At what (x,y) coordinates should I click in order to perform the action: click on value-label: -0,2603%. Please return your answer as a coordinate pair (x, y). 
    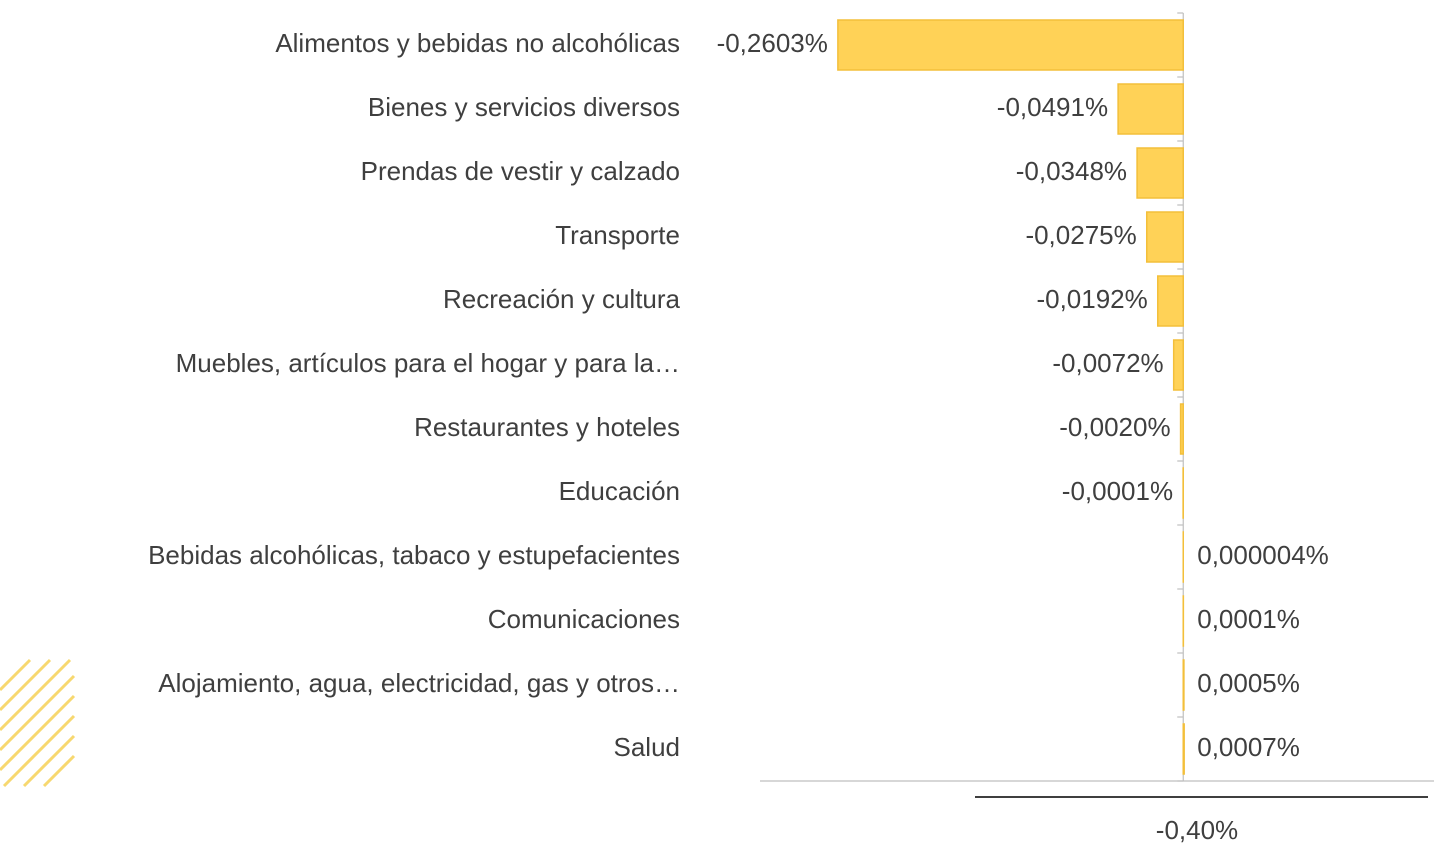
    Looking at the image, I should click on (772, 43).